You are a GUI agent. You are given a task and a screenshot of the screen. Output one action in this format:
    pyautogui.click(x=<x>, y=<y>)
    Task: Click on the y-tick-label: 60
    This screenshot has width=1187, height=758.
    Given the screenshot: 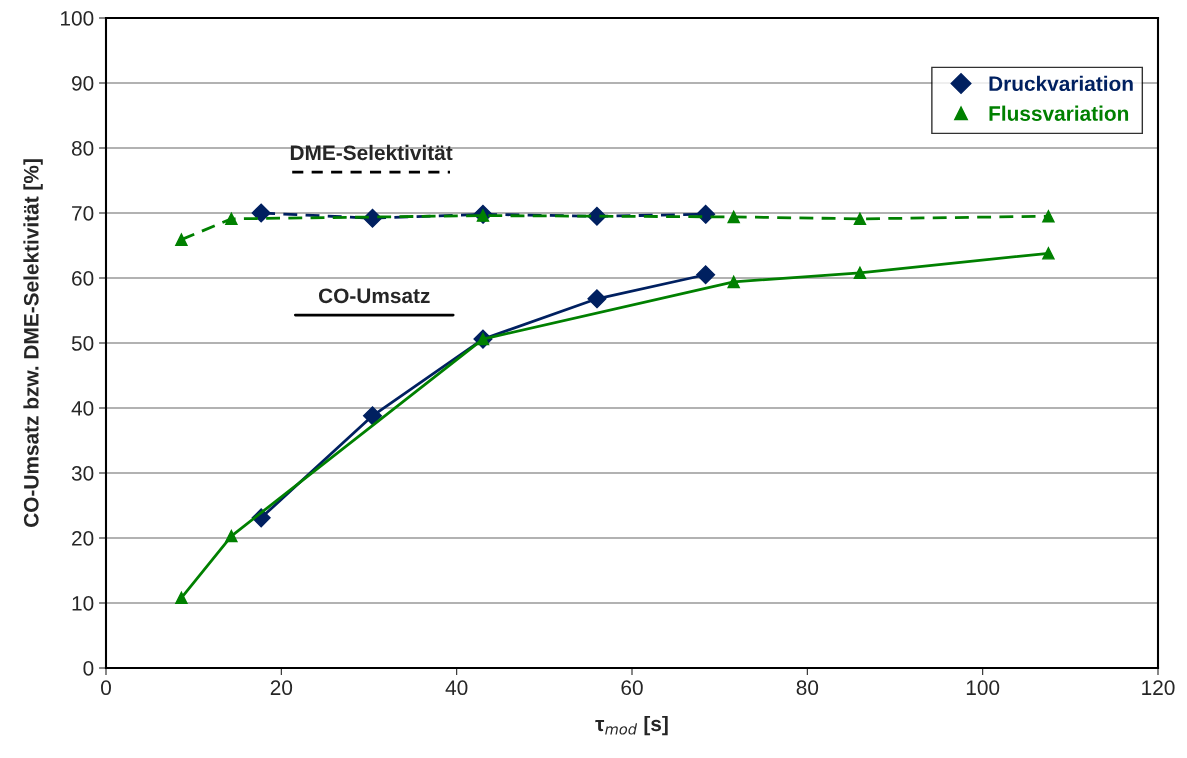 What is the action you would take?
    pyautogui.click(x=83, y=278)
    